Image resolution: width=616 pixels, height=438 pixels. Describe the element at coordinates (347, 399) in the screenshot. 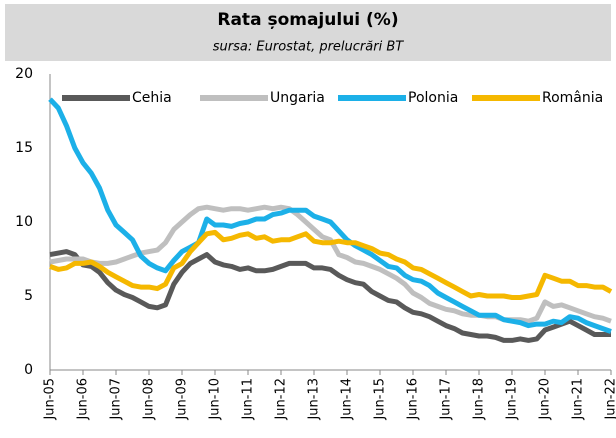

I see `x-tick-label: Jun-14` at that location.